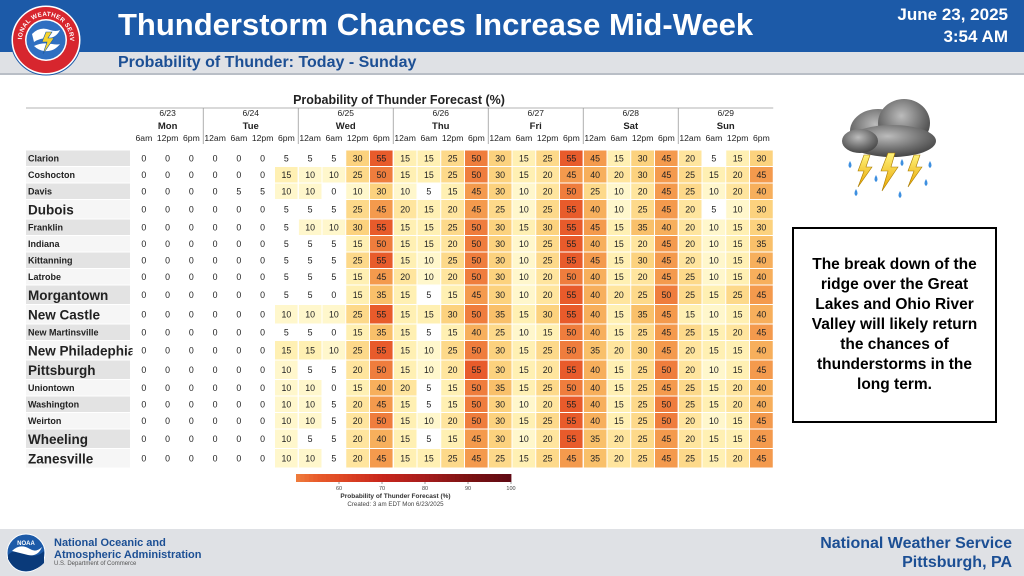 This screenshot has height=576, width=1024. Describe the element at coordinates (40, 191) in the screenshot. I see `location-label: Davis` at that location.